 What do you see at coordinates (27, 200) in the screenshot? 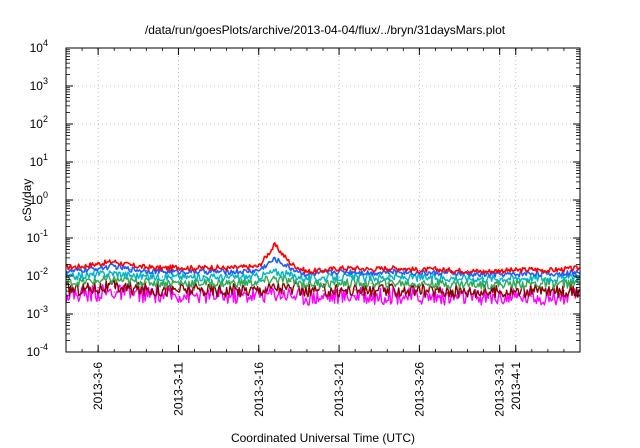
I see `y-axis-label: cSv/day` at bounding box center [27, 200].